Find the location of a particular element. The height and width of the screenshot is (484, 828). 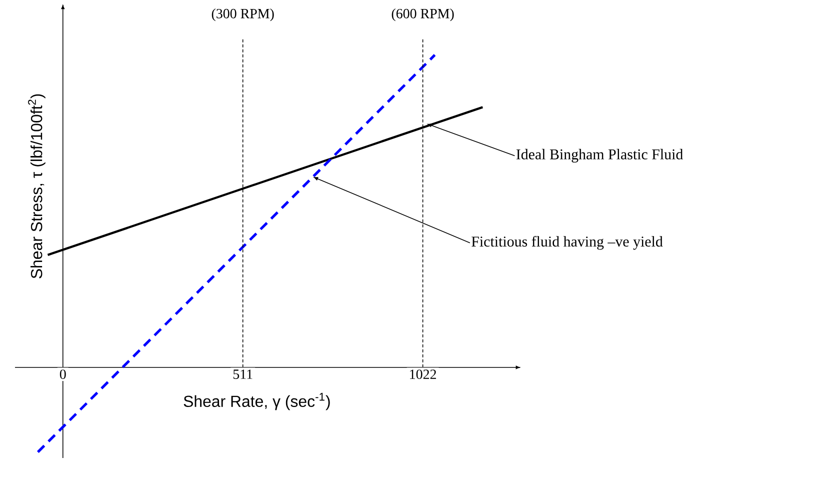

annotation: Ideal Bingham Plastic Fluid is located at coordinates (599, 155).